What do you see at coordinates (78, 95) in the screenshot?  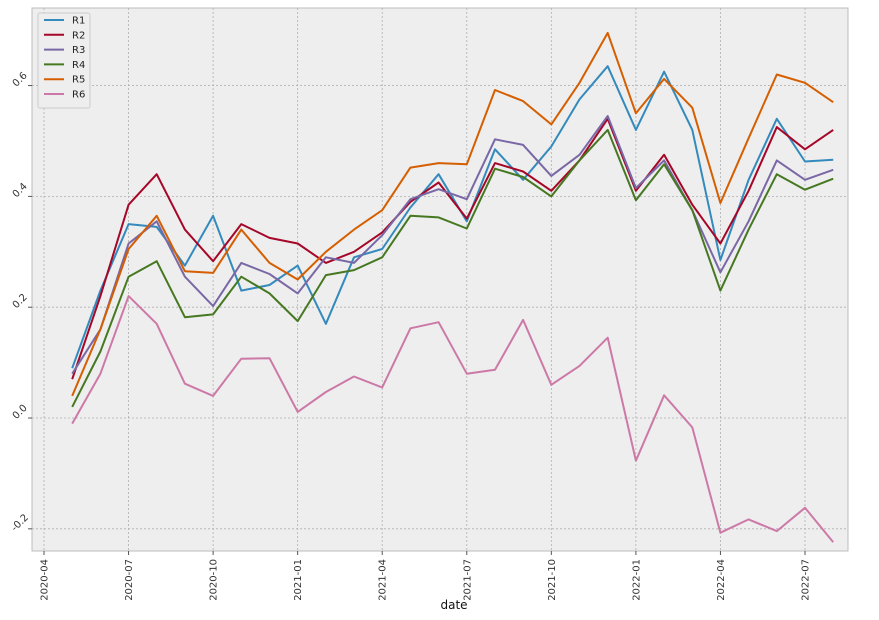 I see `legend-label-r6: R6` at bounding box center [78, 95].